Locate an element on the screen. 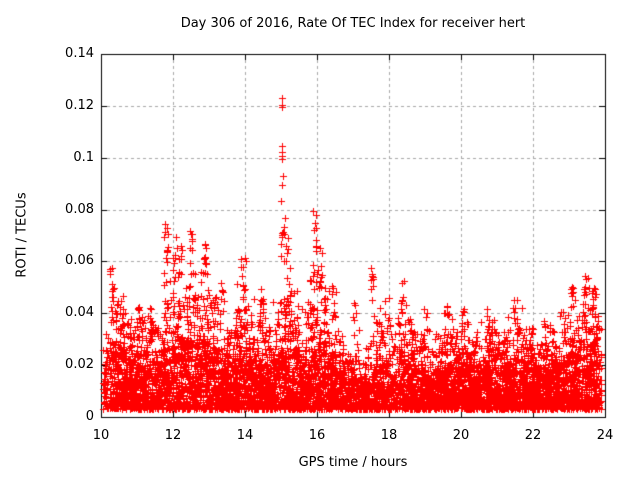 This screenshot has height=480, width=640. y-tick-label: 0.04 is located at coordinates (79, 313).